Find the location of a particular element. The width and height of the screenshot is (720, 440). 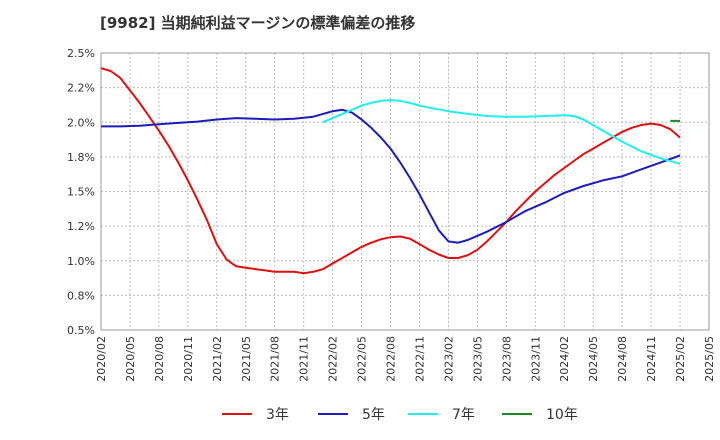

x-tick-label: 2022/05 is located at coordinates (362, 359).